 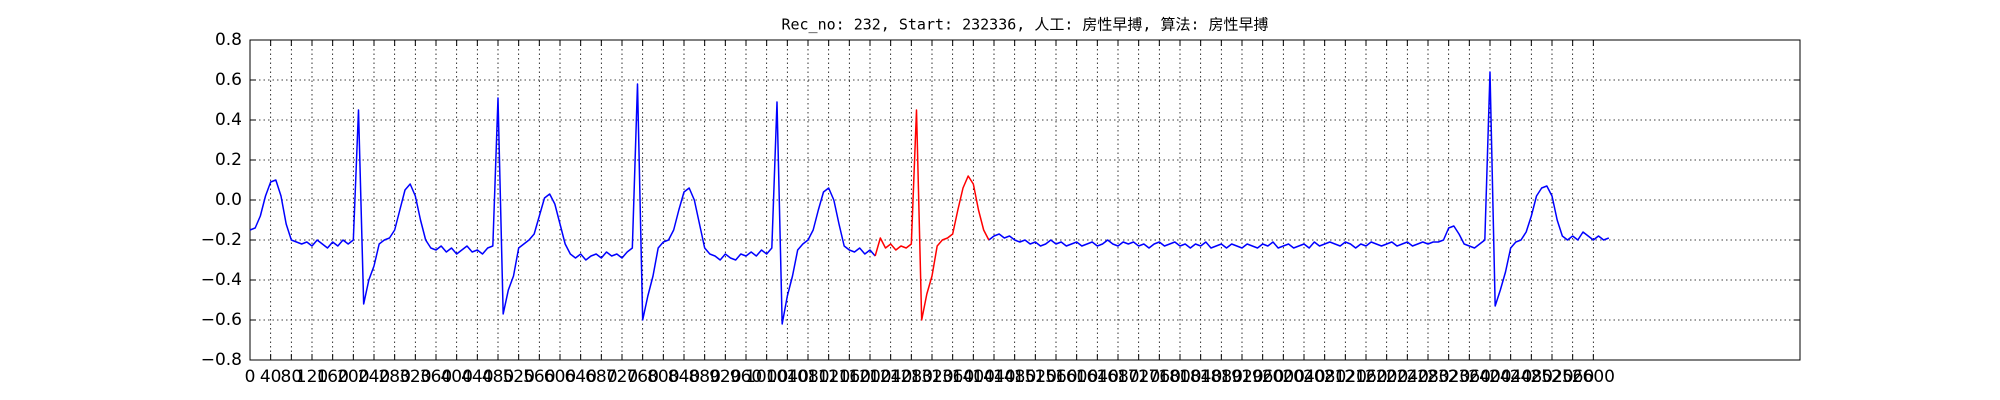 I want to click on x-tick-label: 360, so click(x=436, y=377).